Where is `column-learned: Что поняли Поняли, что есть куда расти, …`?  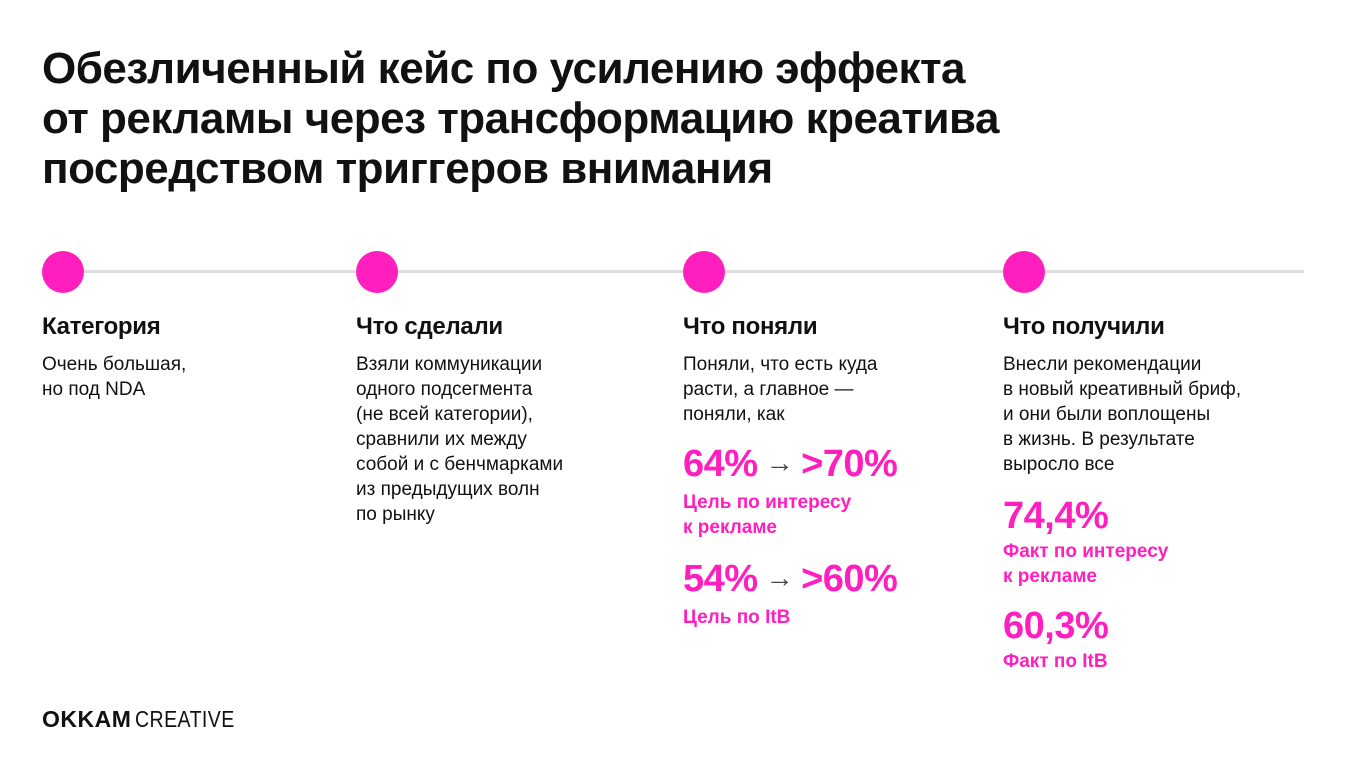
column-learned: Что поняли Поняли, что есть куда расти, … is located at coordinates (790, 470).